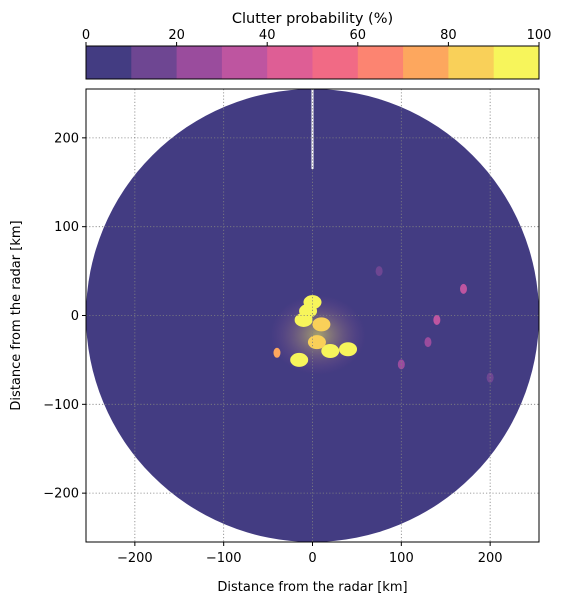 The height and width of the screenshot is (604, 562). Describe the element at coordinates (61, 494) in the screenshot. I see `y-tick-label: −200` at that location.